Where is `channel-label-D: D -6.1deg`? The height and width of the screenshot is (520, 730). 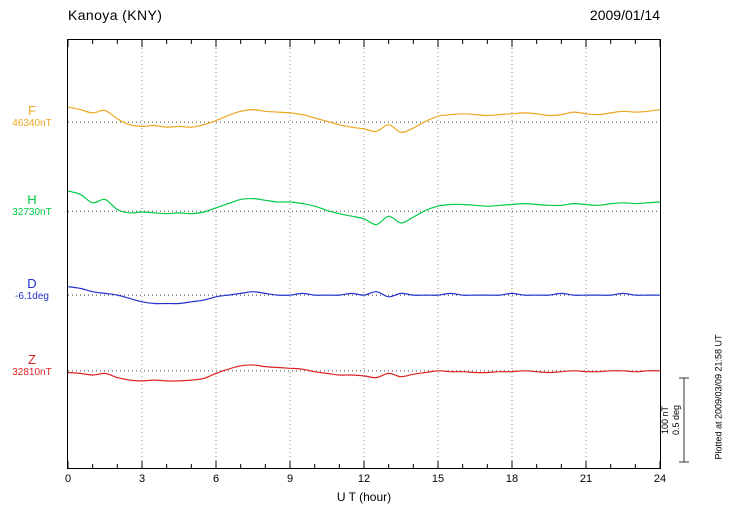 channel-label-D: D -6.1deg is located at coordinates (32, 289).